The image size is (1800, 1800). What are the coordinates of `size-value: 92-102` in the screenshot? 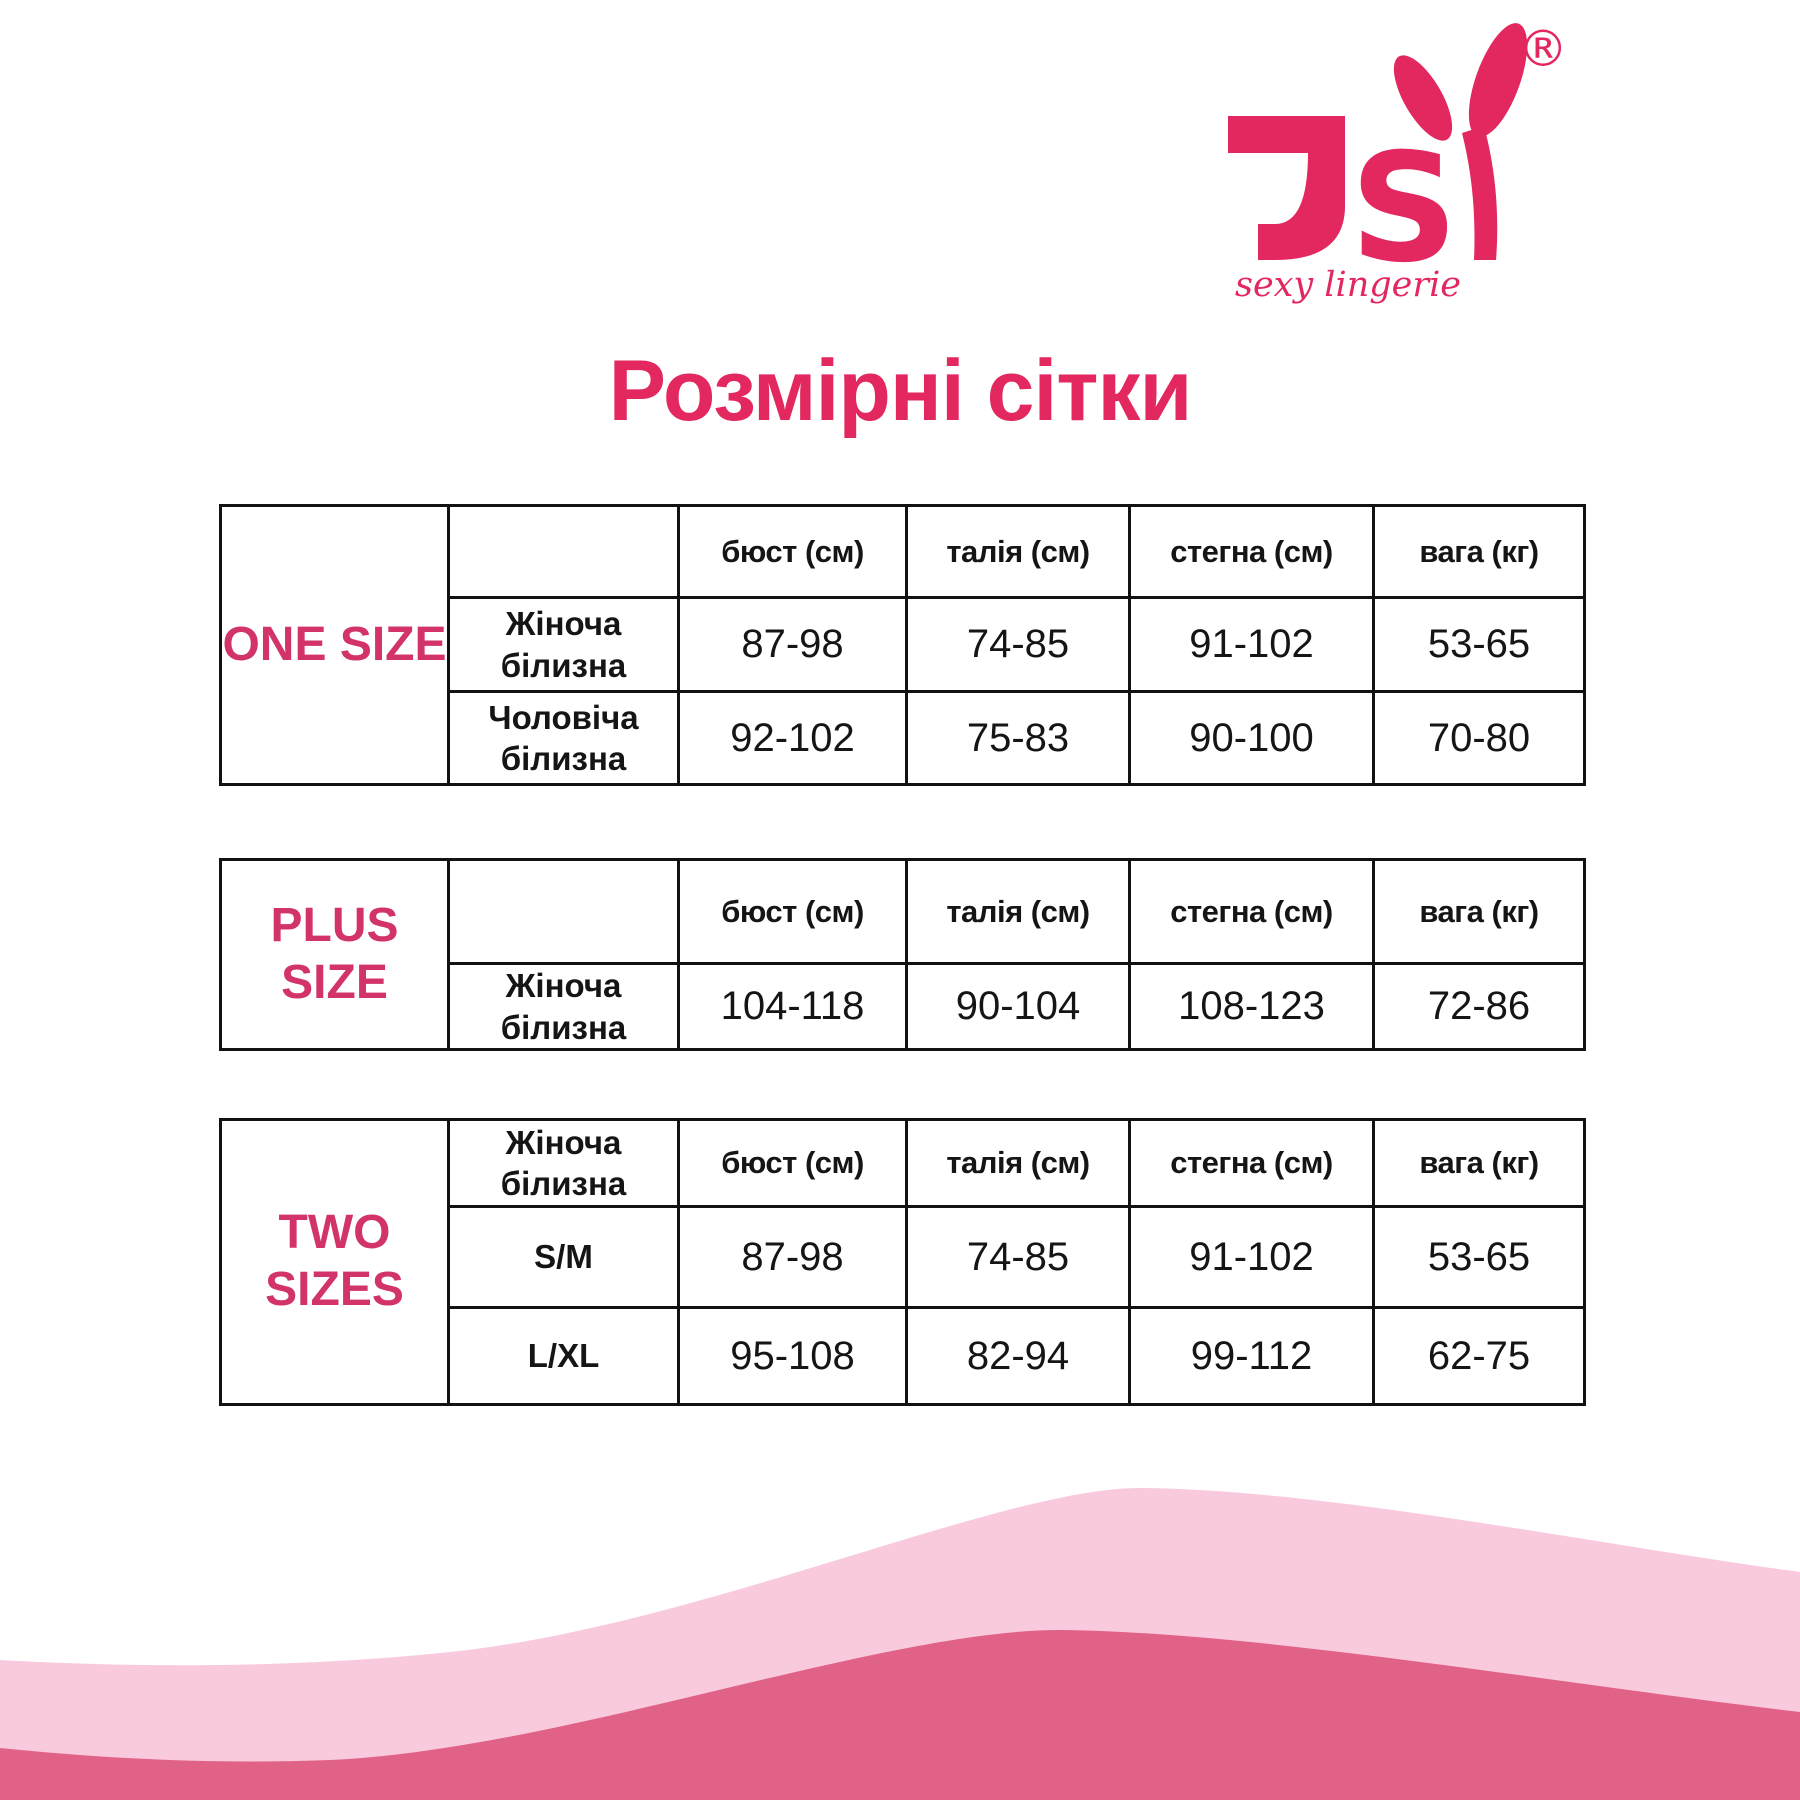 It's located at (792, 738).